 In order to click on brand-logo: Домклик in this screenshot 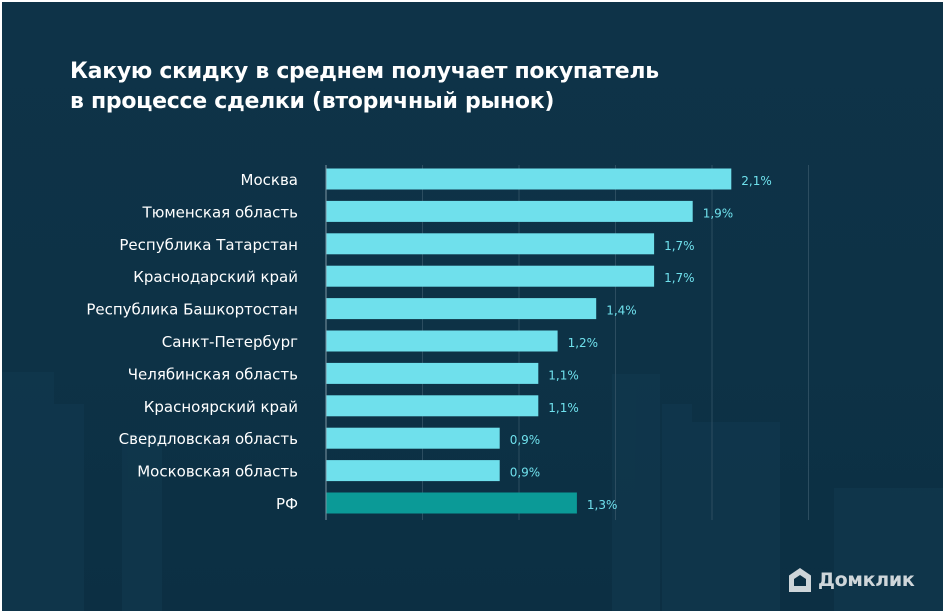, I will do `click(851, 580)`.